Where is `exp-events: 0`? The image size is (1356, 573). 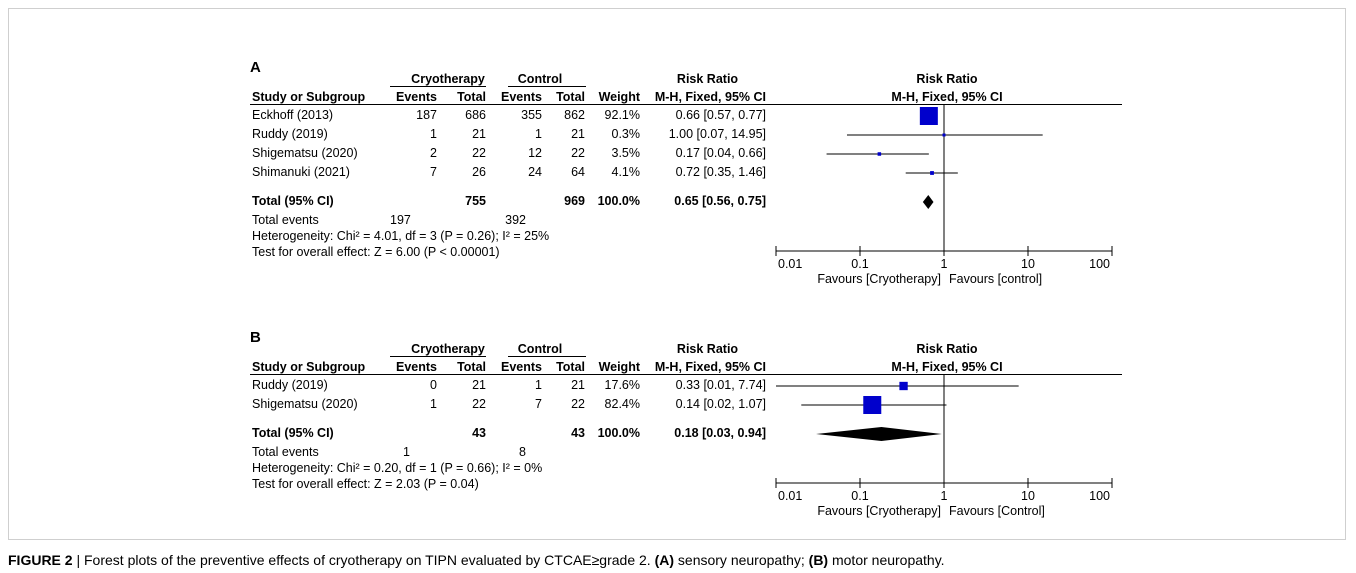 exp-events: 0 is located at coordinates (433, 385).